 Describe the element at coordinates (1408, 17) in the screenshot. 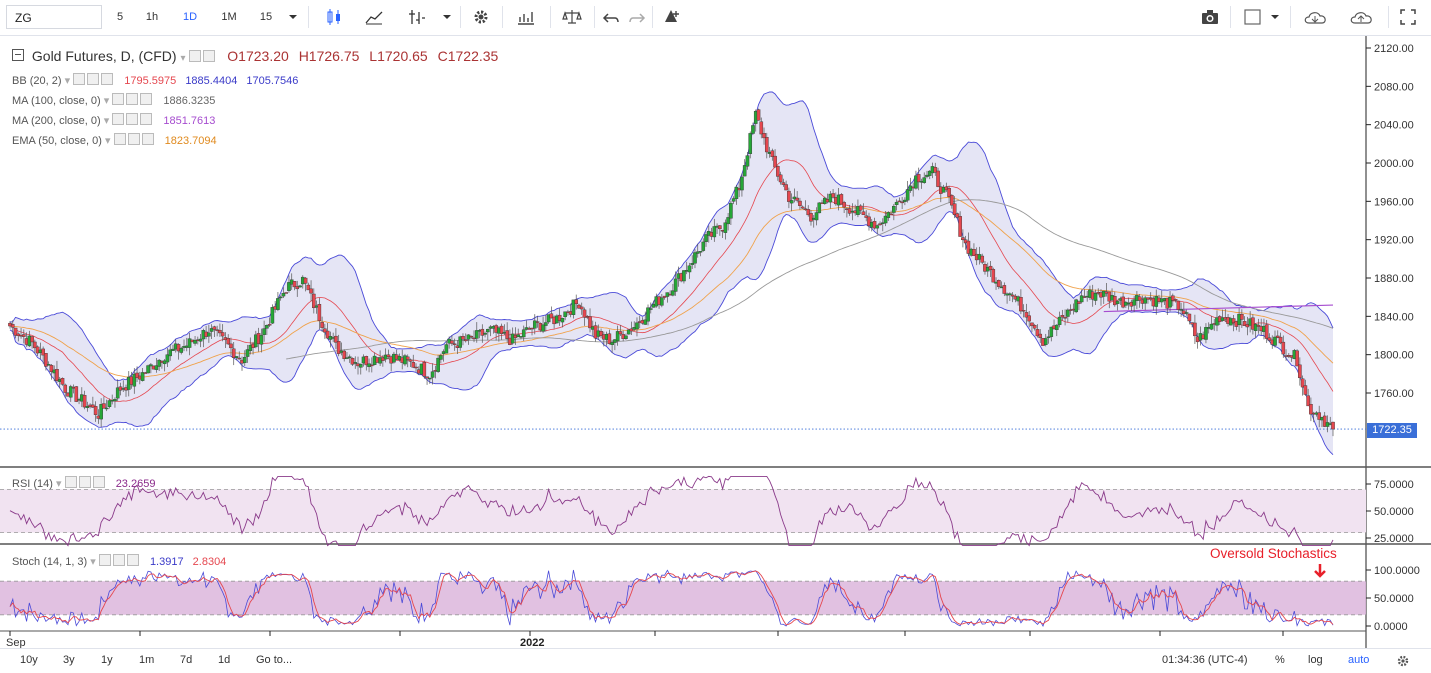

I see `fullscreen-icon` at that location.